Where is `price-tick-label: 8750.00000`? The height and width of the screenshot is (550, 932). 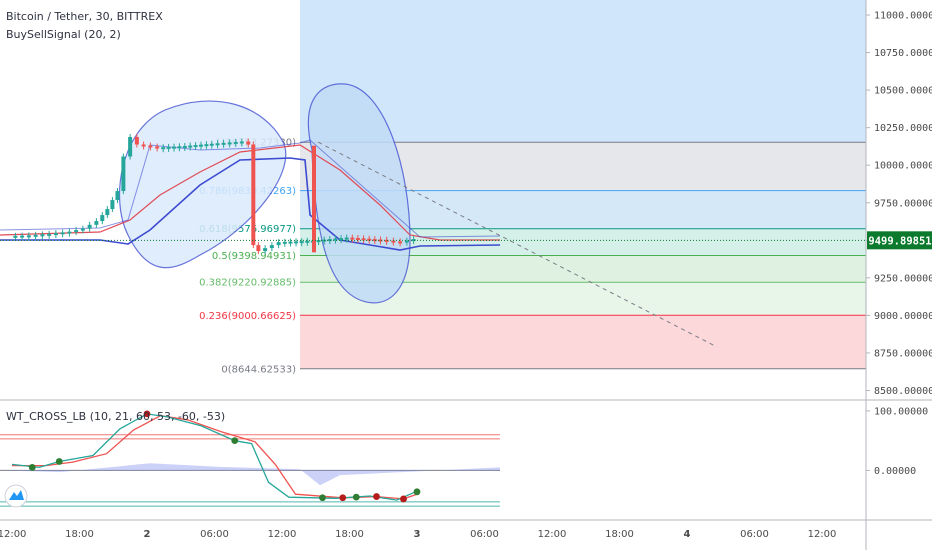 price-tick-label: 8750.00000 is located at coordinates (903, 353).